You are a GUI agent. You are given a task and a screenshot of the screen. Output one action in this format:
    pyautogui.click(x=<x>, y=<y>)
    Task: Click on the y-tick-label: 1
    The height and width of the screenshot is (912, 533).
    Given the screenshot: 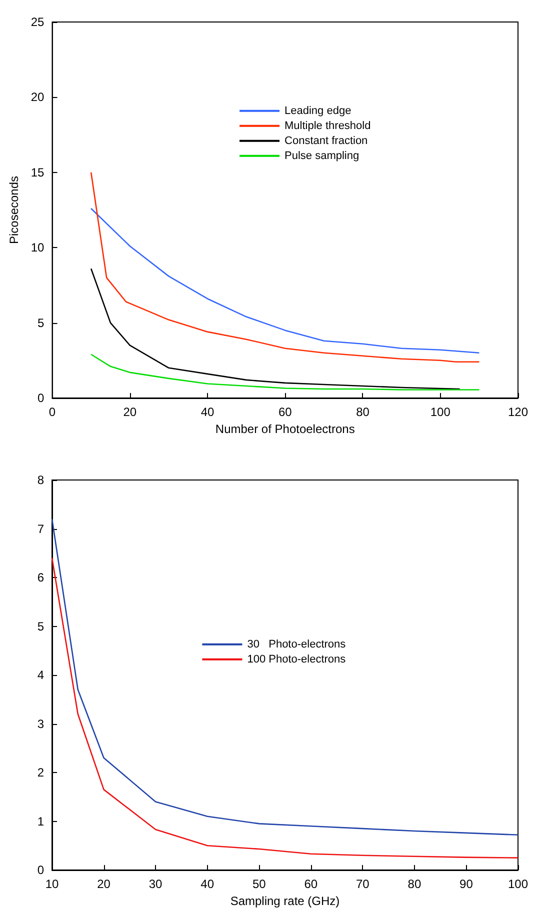 What is the action you would take?
    pyautogui.click(x=40, y=821)
    